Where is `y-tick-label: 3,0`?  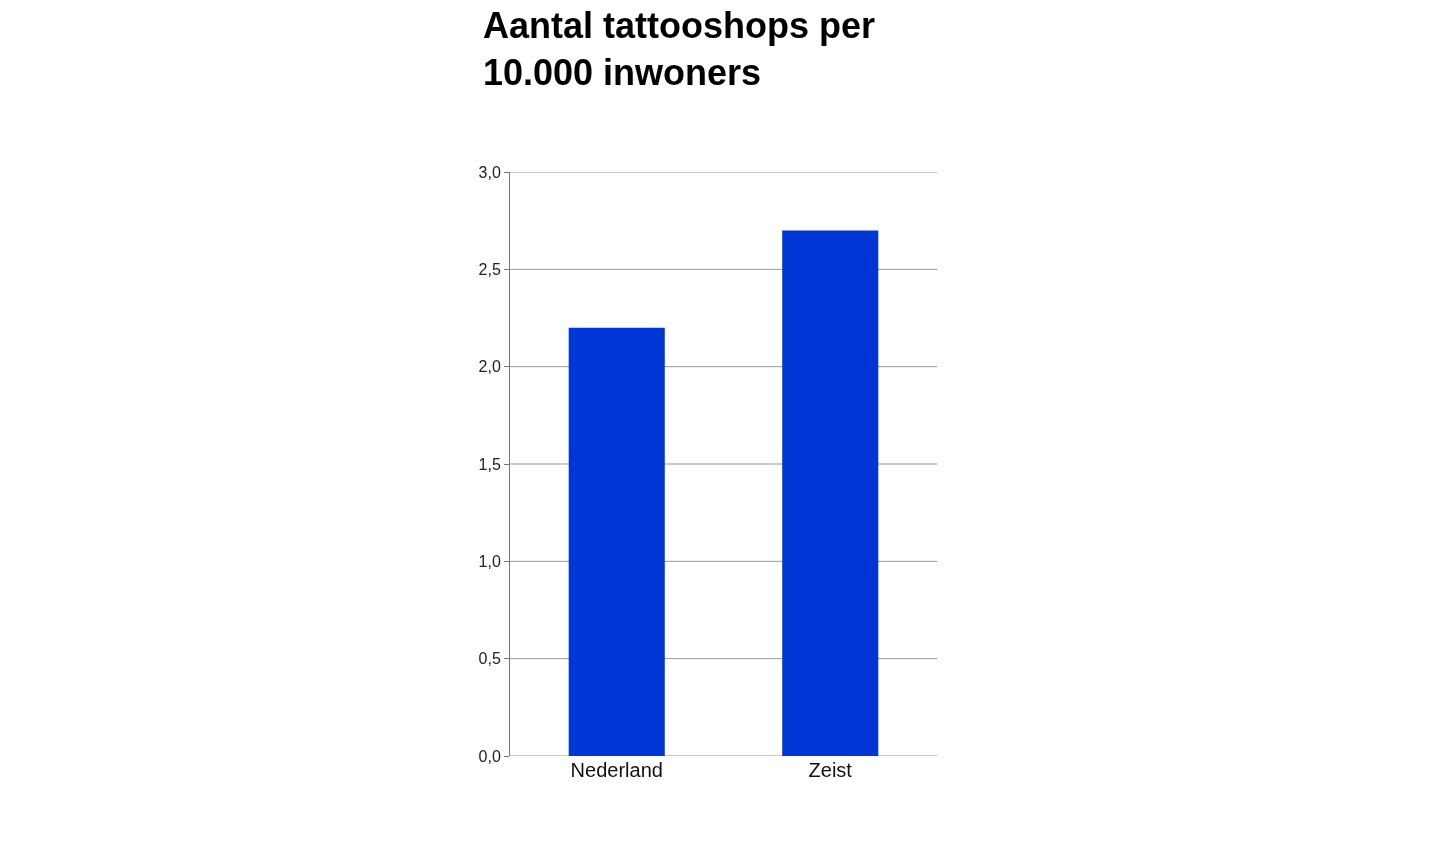 y-tick-label: 3,0 is located at coordinates (489, 172).